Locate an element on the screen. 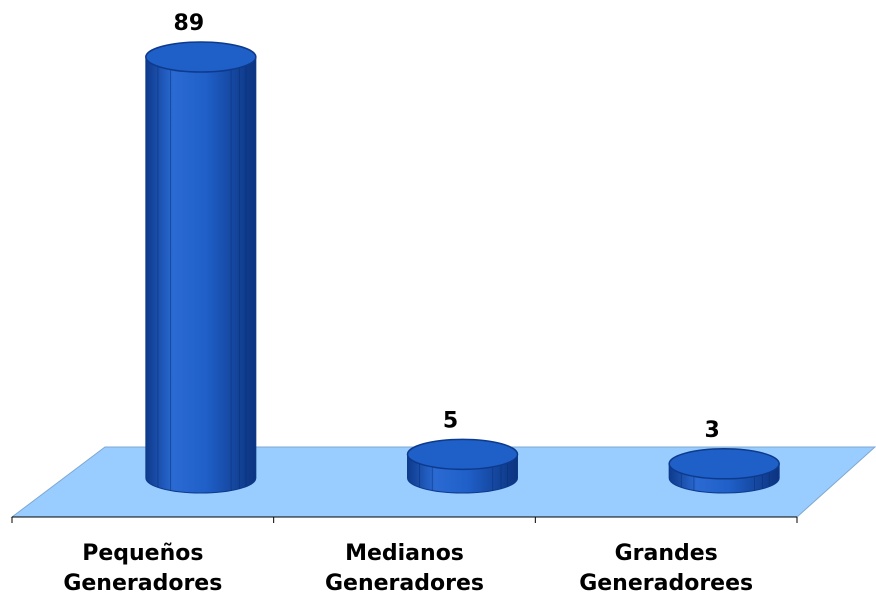 Image resolution: width=876 pixels, height=599 pixels. category-label-line: Medianos is located at coordinates (404, 553).